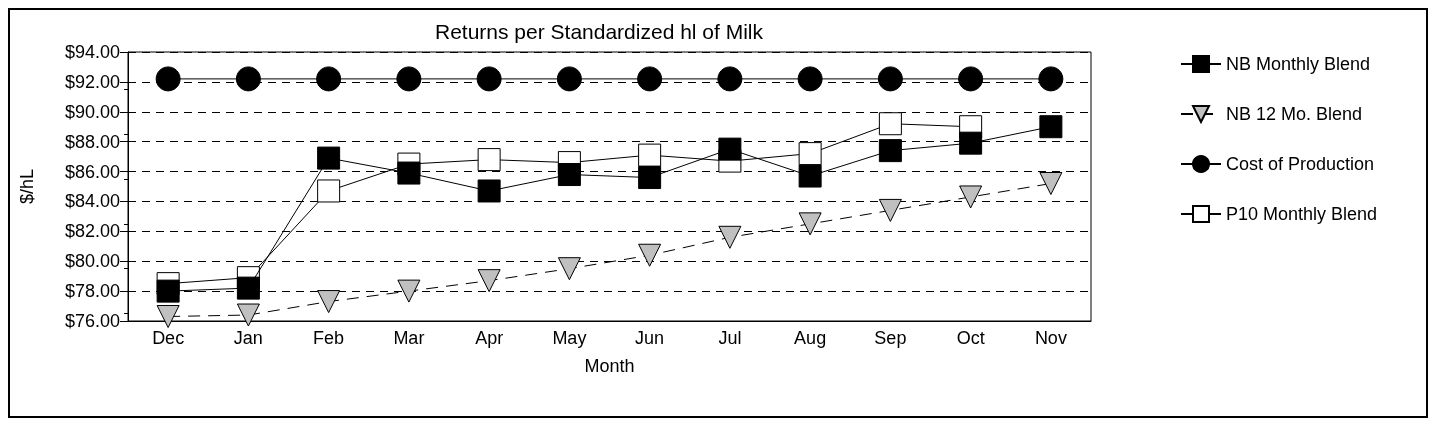 This screenshot has height=432, width=1442. I want to click on x-tick-label: Apr, so click(489, 338).